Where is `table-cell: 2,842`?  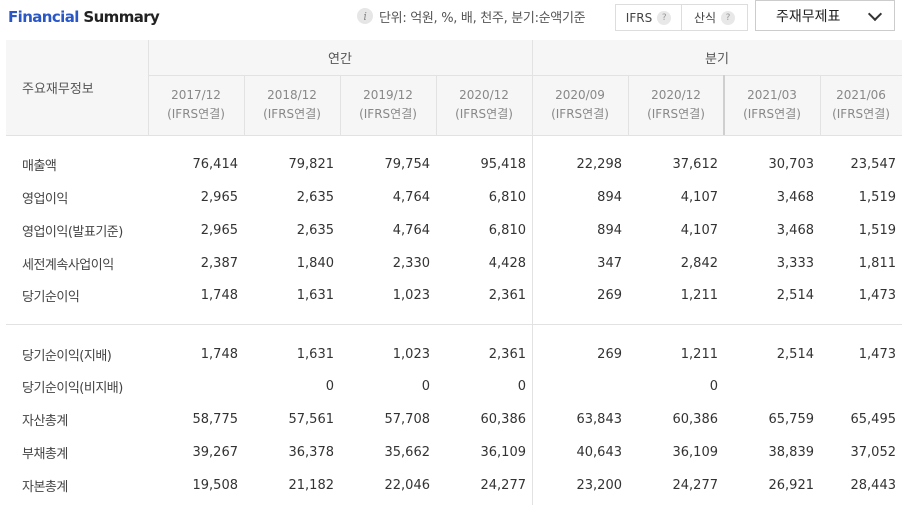 table-cell: 2,842 is located at coordinates (699, 263).